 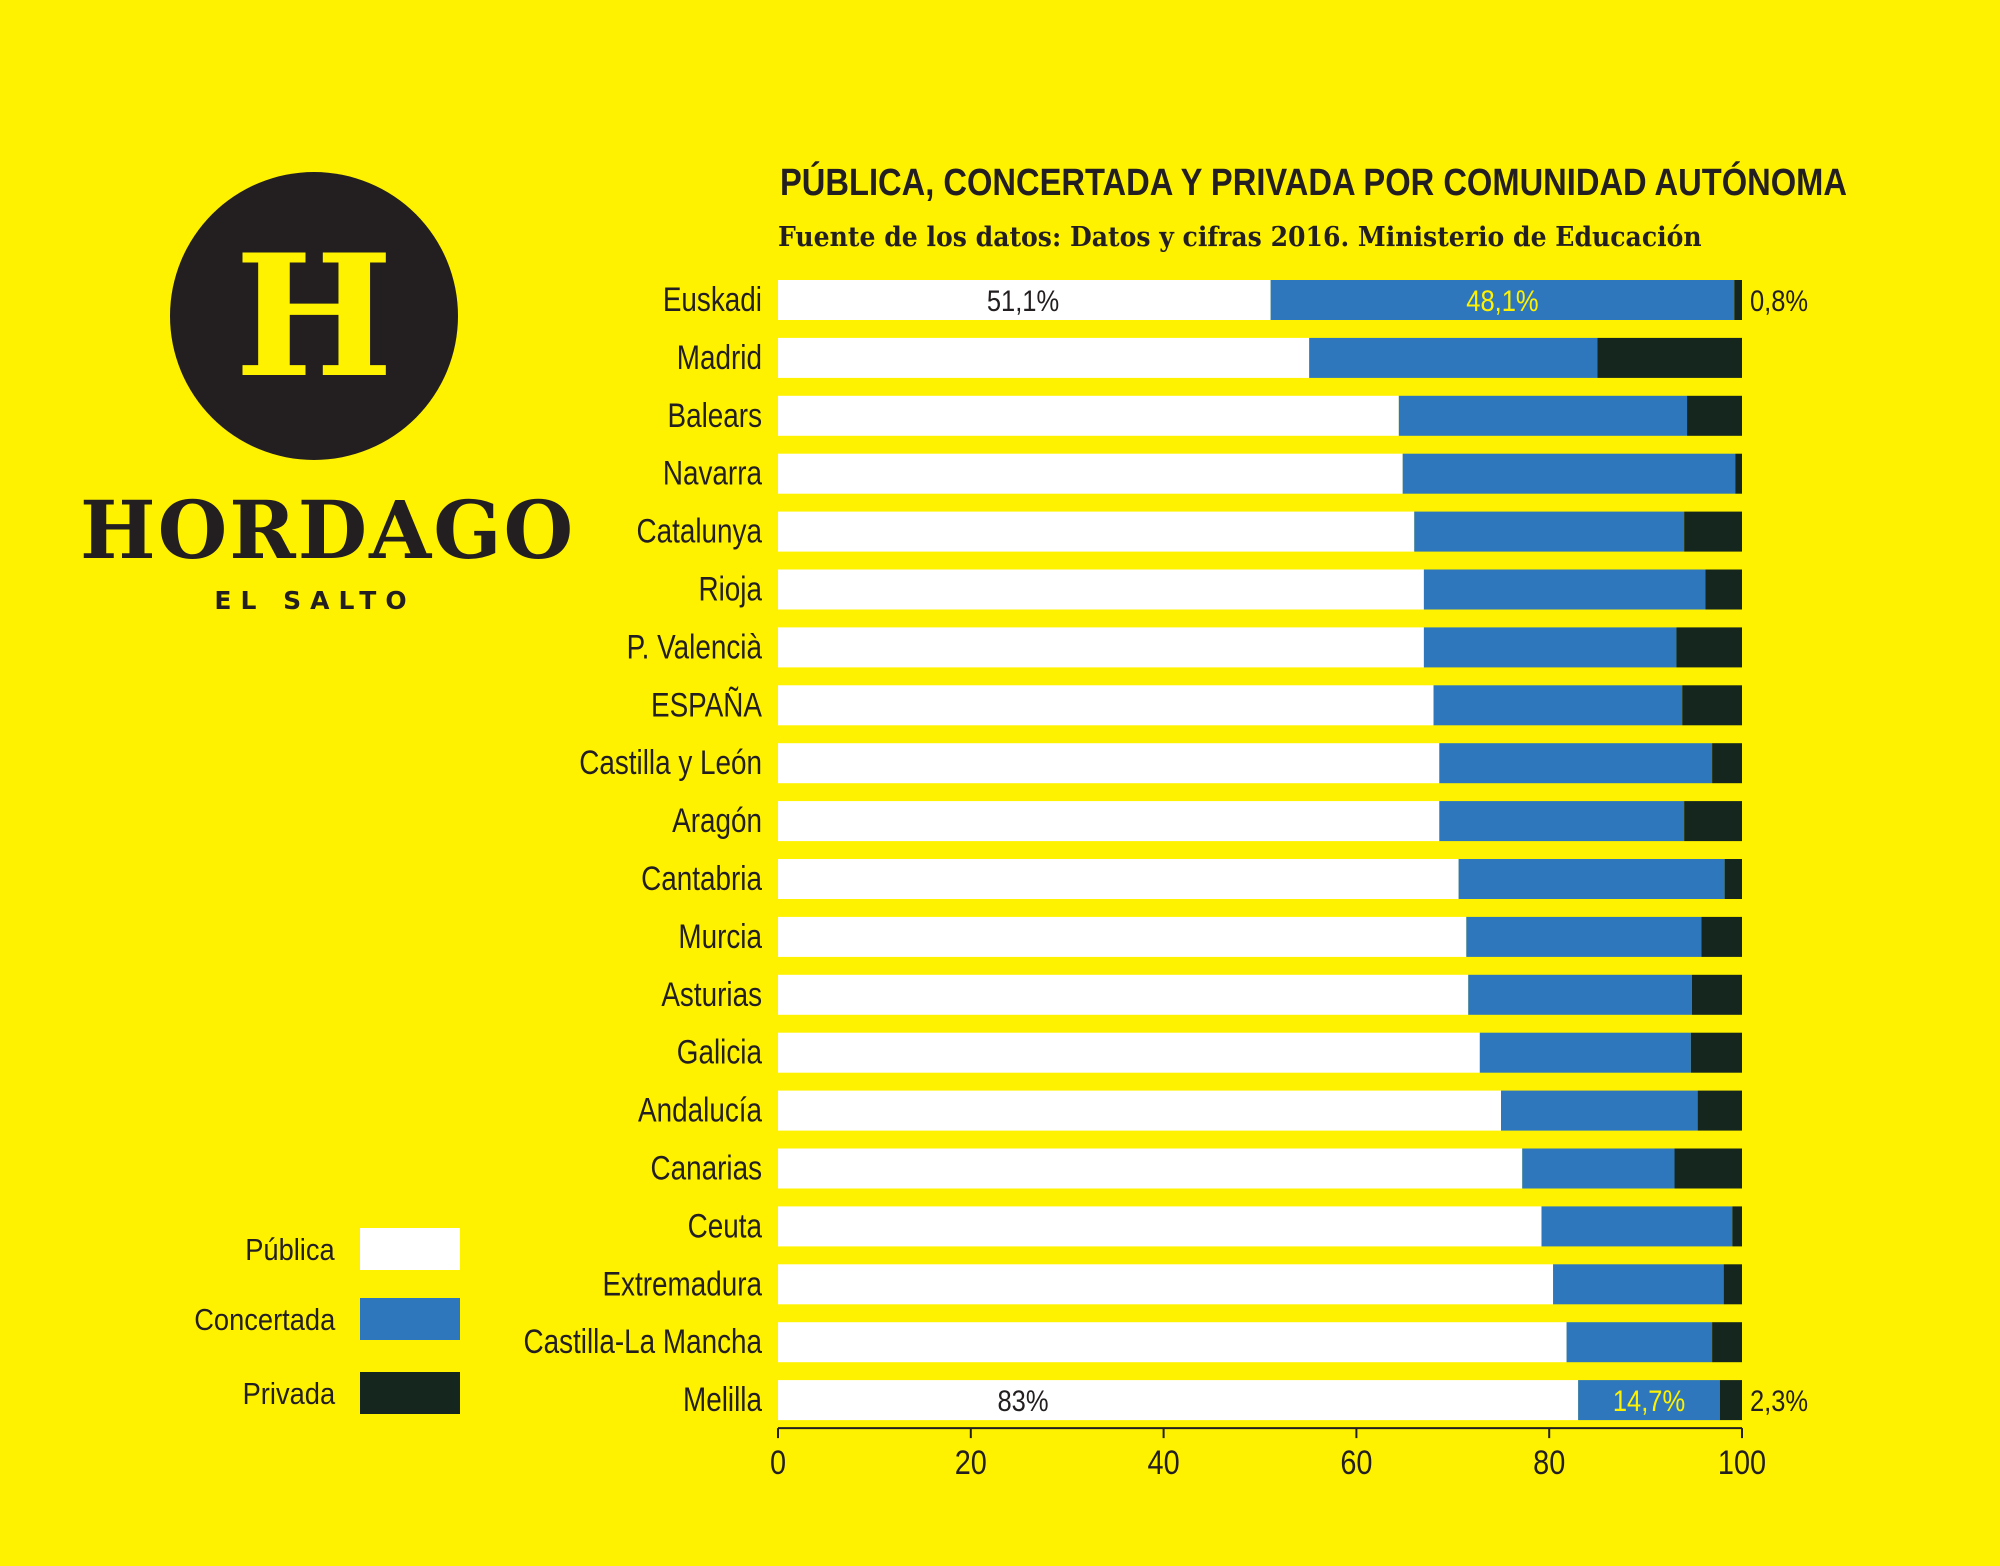 I want to click on bar-concertada-galicia, so click(x=1585, y=1052).